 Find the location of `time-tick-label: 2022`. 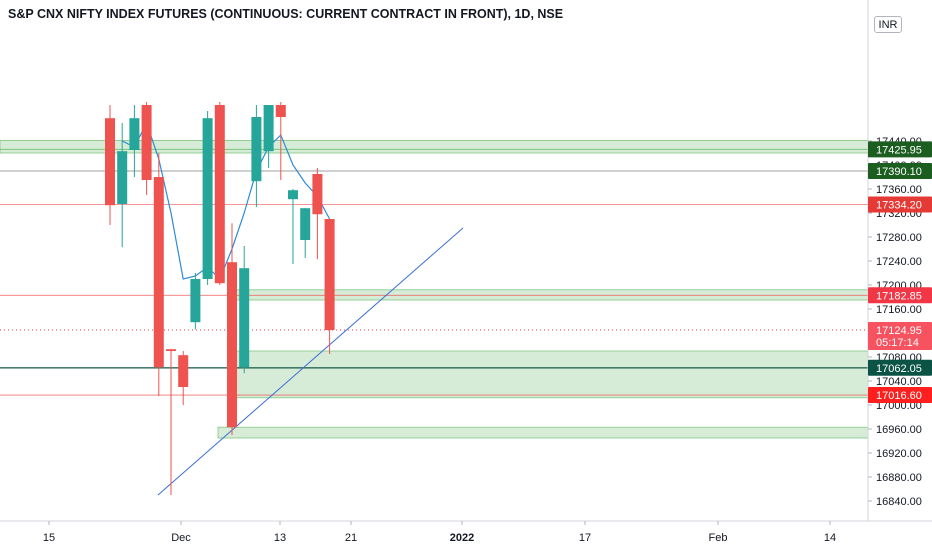

time-tick-label: 2022 is located at coordinates (462, 538).